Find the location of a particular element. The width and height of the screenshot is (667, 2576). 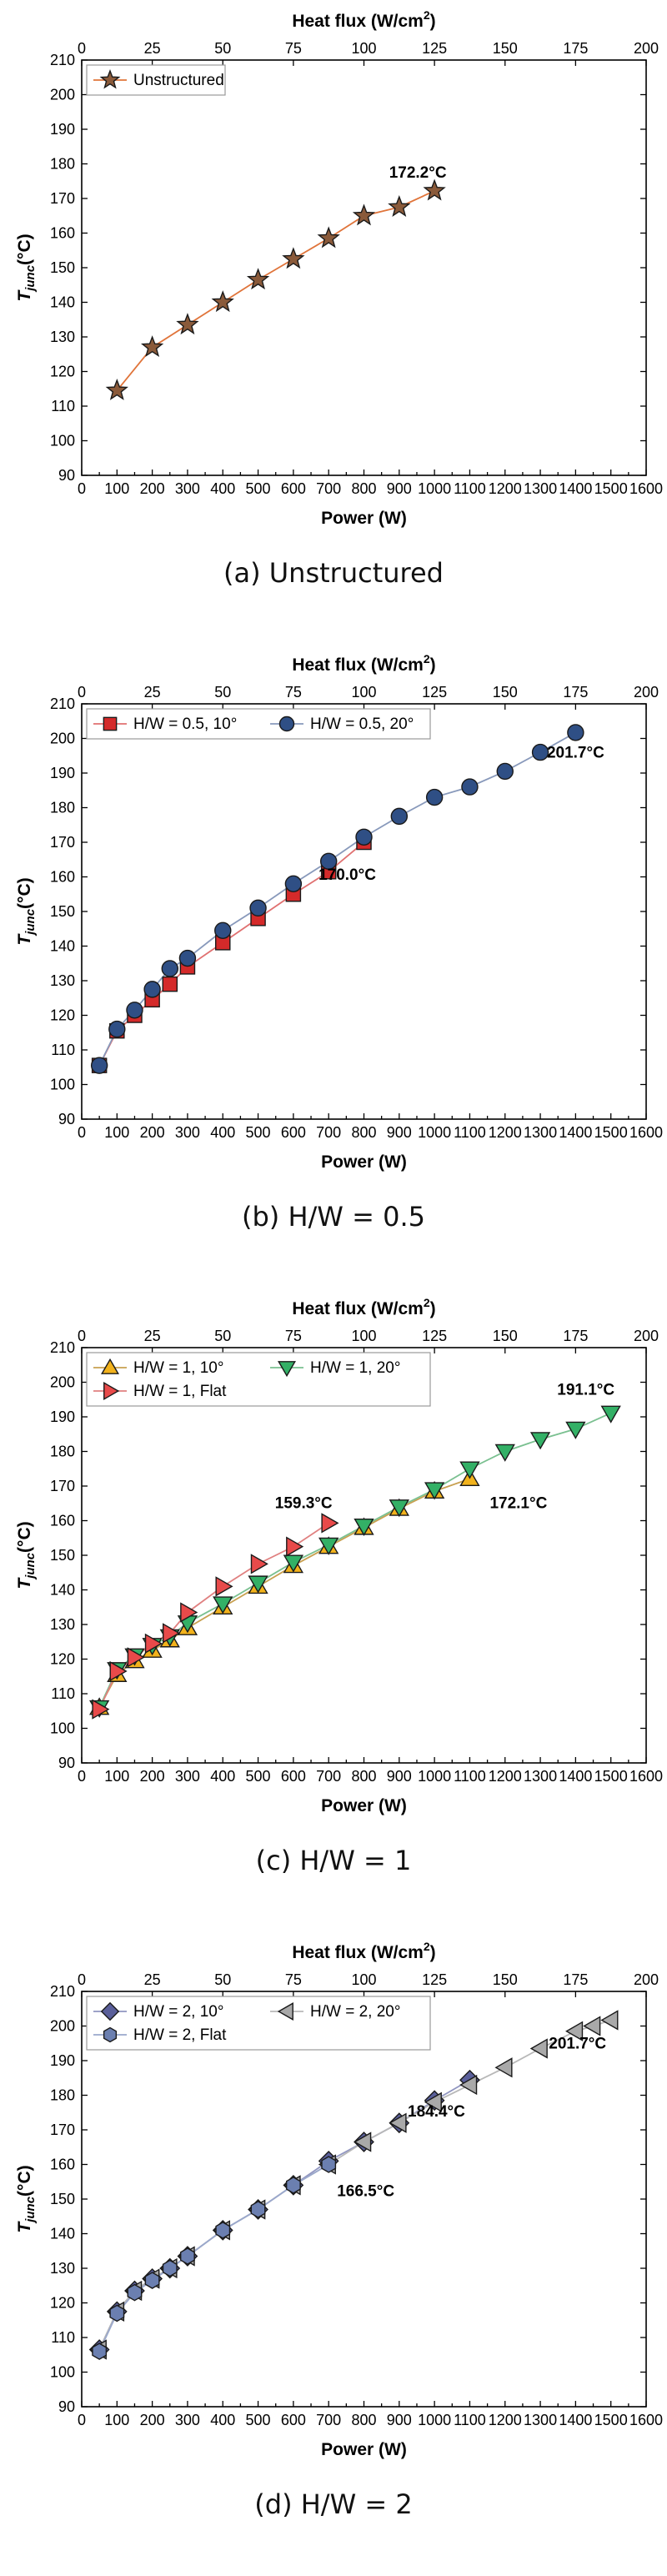

y-tick-label: 190 is located at coordinates (63, 2060).